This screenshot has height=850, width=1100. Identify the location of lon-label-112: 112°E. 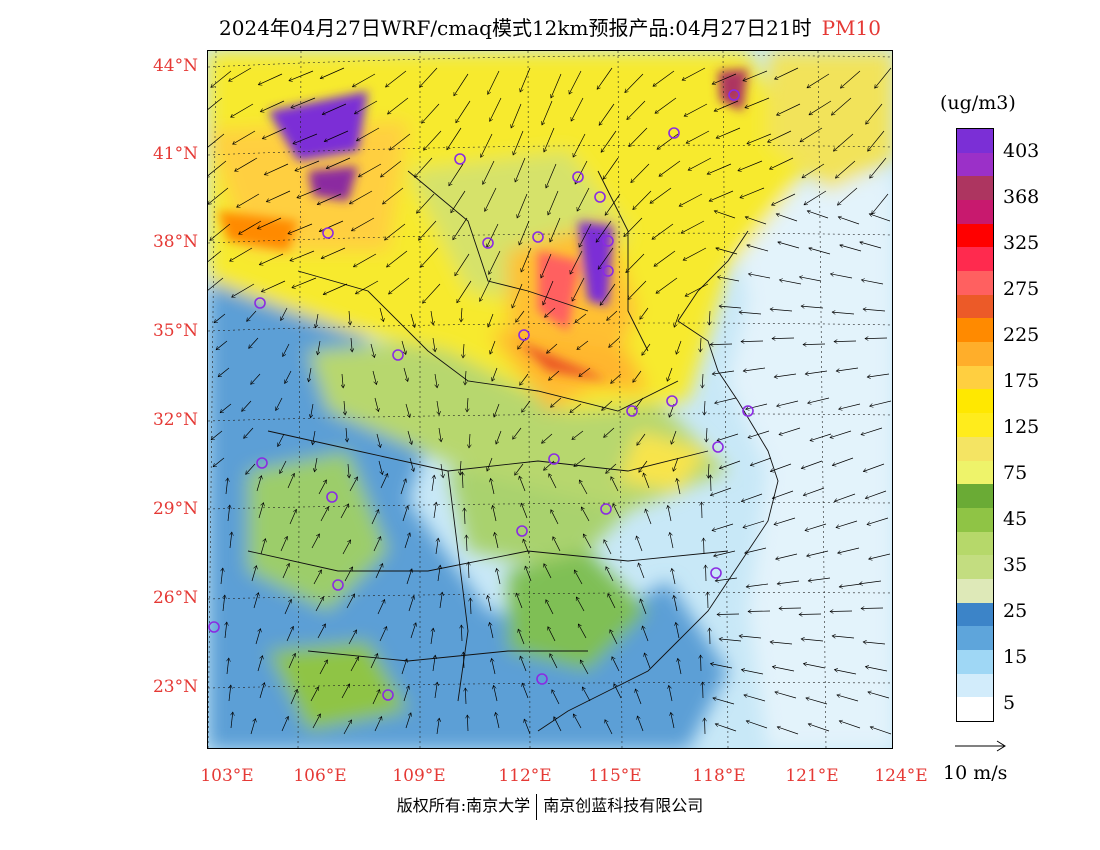
(525, 776).